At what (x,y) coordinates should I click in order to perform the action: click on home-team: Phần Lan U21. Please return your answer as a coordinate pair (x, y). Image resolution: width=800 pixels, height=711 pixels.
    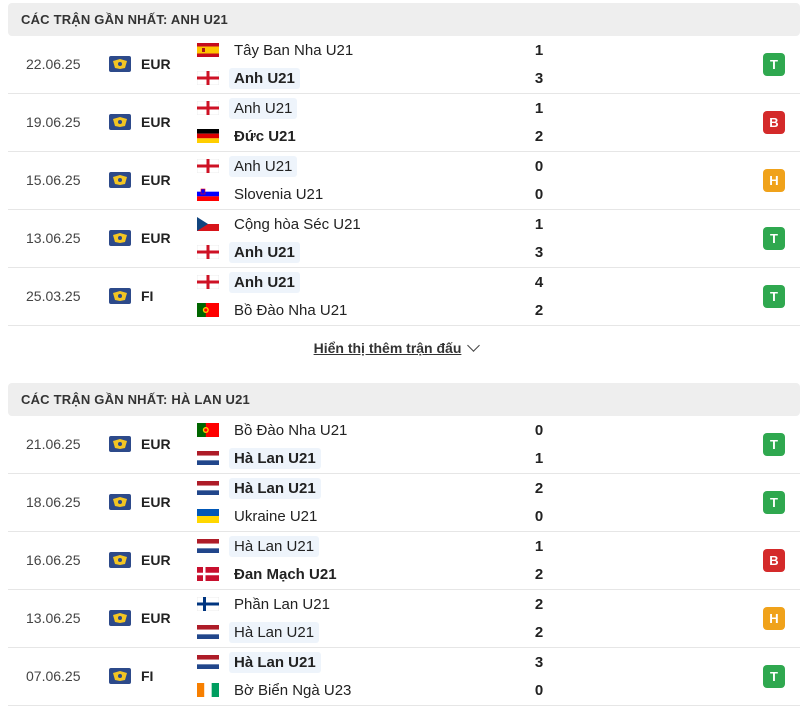
    Looking at the image, I should click on (266, 604).